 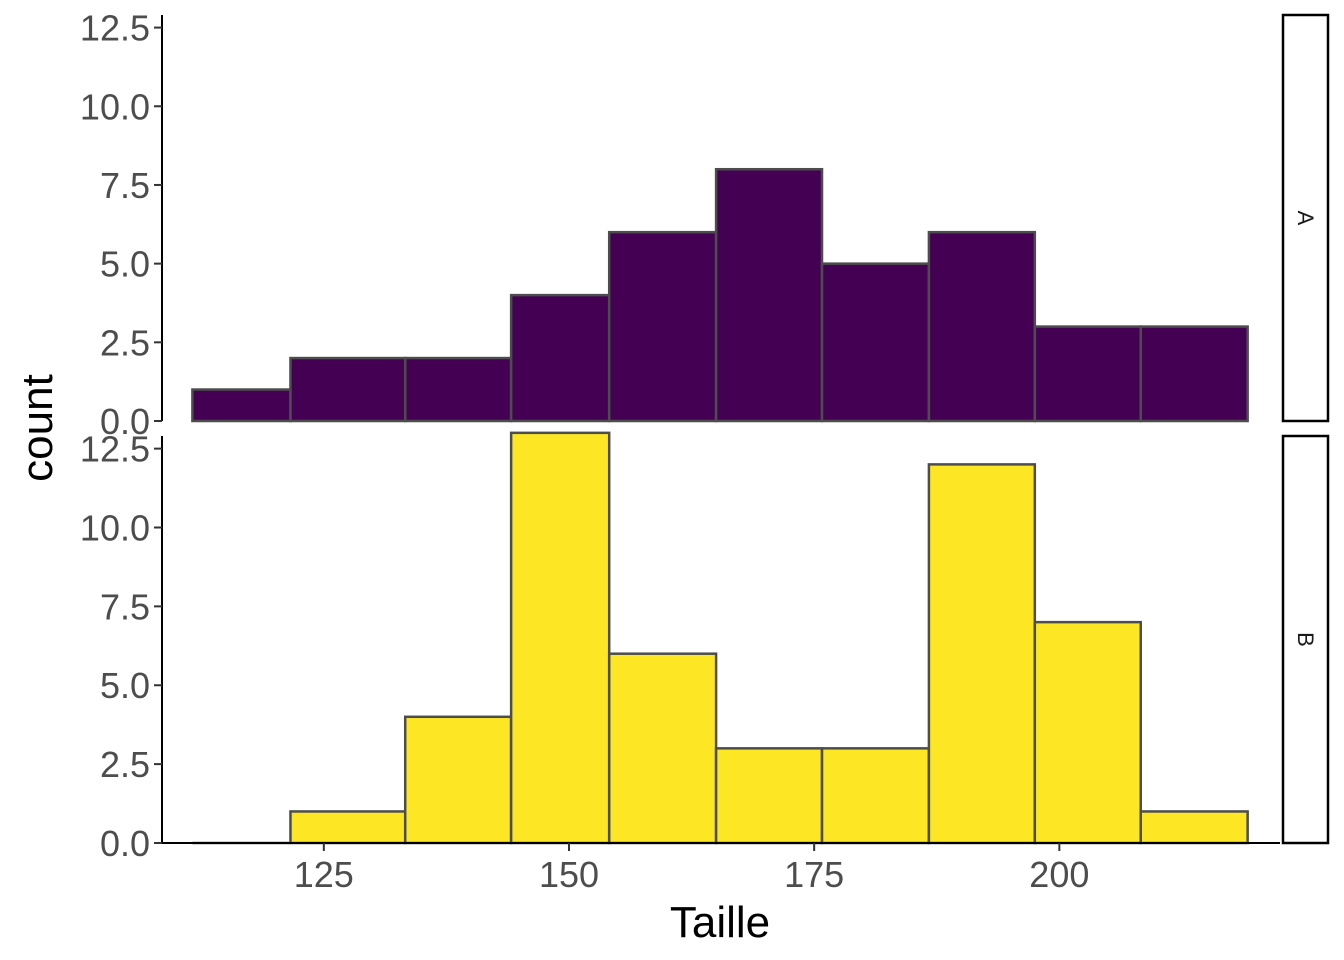 What do you see at coordinates (37, 428) in the screenshot?
I see `y-axis-title: count` at bounding box center [37, 428].